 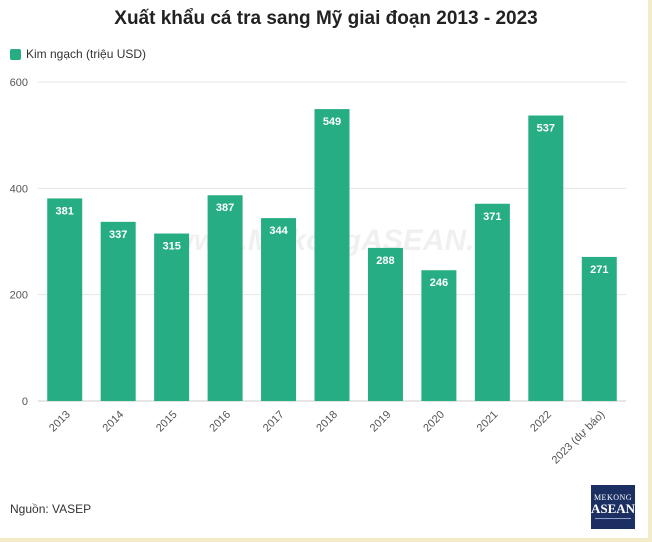 What do you see at coordinates (220, 422) in the screenshot?
I see `x-tick-label: 2016` at bounding box center [220, 422].